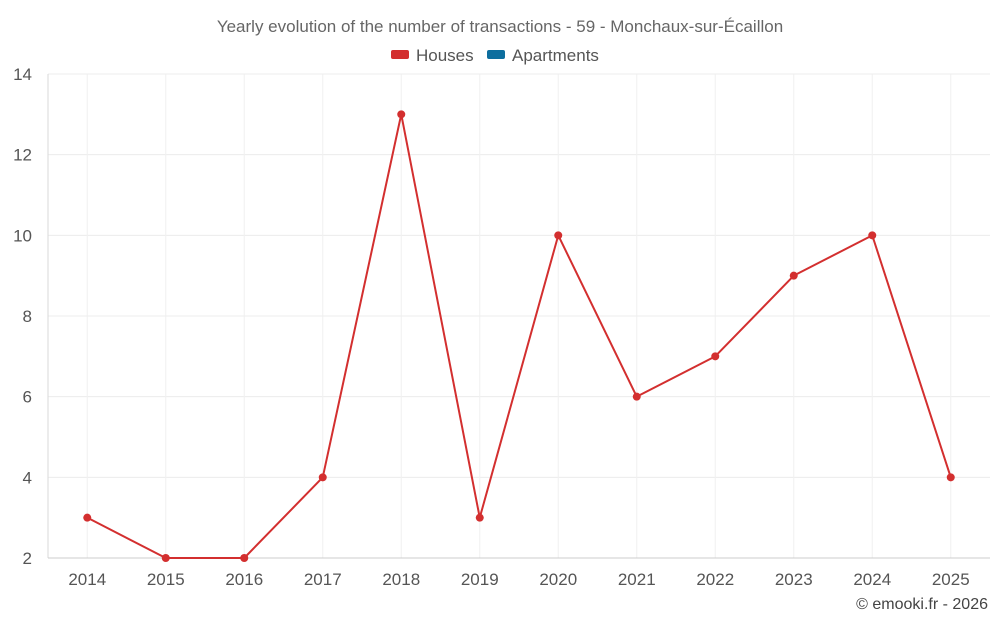 This screenshot has height=625, width=1000. I want to click on x-tick-label: 2019, so click(480, 579).